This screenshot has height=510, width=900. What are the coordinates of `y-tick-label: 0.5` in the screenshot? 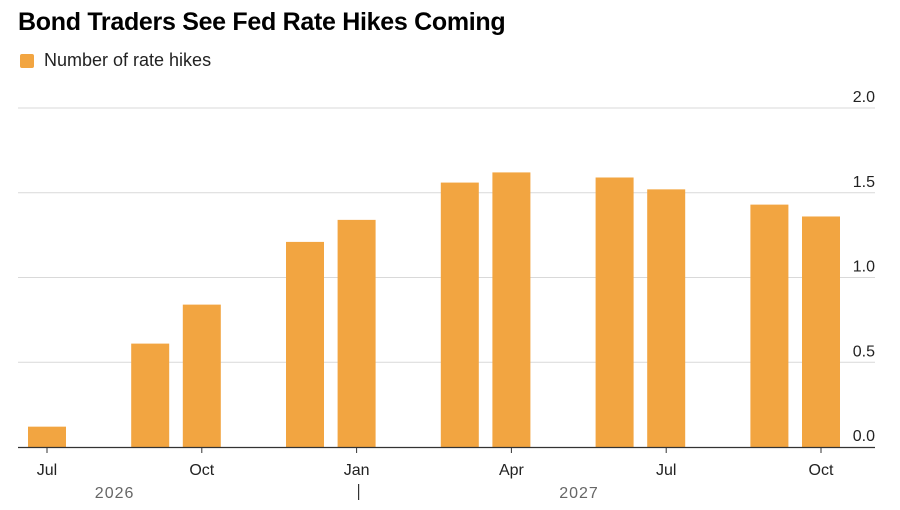 It's located at (864, 351).